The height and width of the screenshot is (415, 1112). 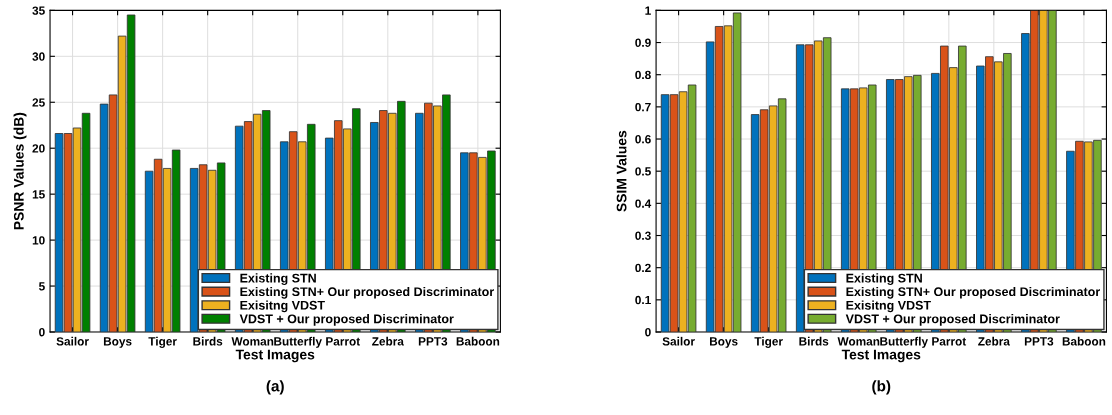 What do you see at coordinates (643, 139) in the screenshot?
I see `y-tick-label: 0.6` at bounding box center [643, 139].